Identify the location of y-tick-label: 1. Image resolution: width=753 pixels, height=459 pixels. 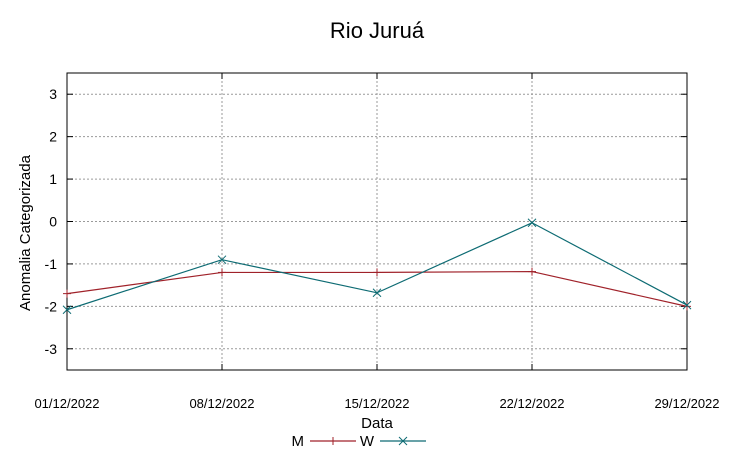
(53, 179).